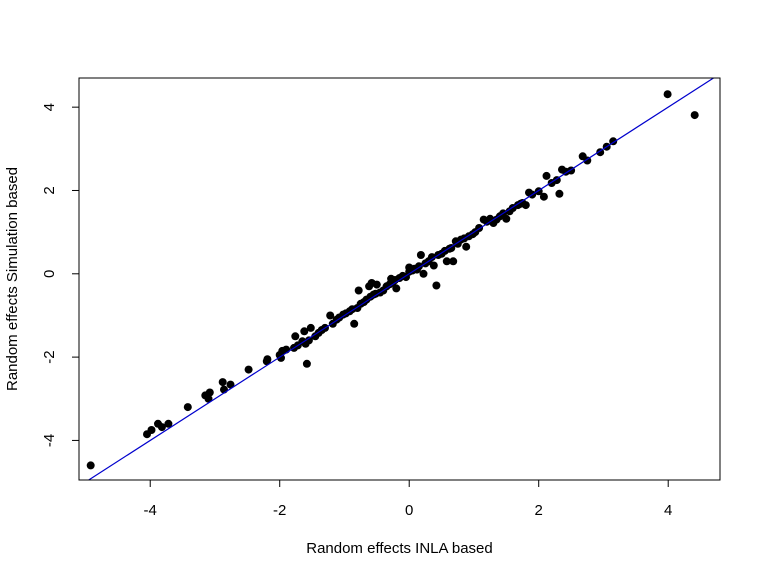 The height and width of the screenshot is (578, 761). Describe the element at coordinates (60, 275) in the screenshot. I see `y-axis: -4 -2 0 2 4` at that location.